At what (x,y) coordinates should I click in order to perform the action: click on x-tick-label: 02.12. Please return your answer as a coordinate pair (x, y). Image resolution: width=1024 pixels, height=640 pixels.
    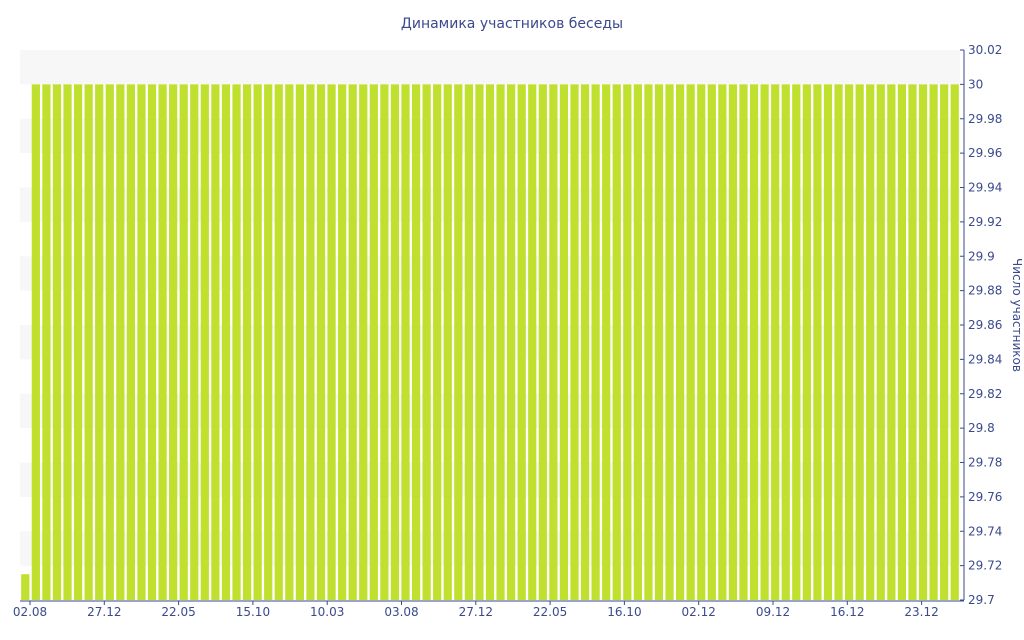
    Looking at the image, I should click on (699, 612).